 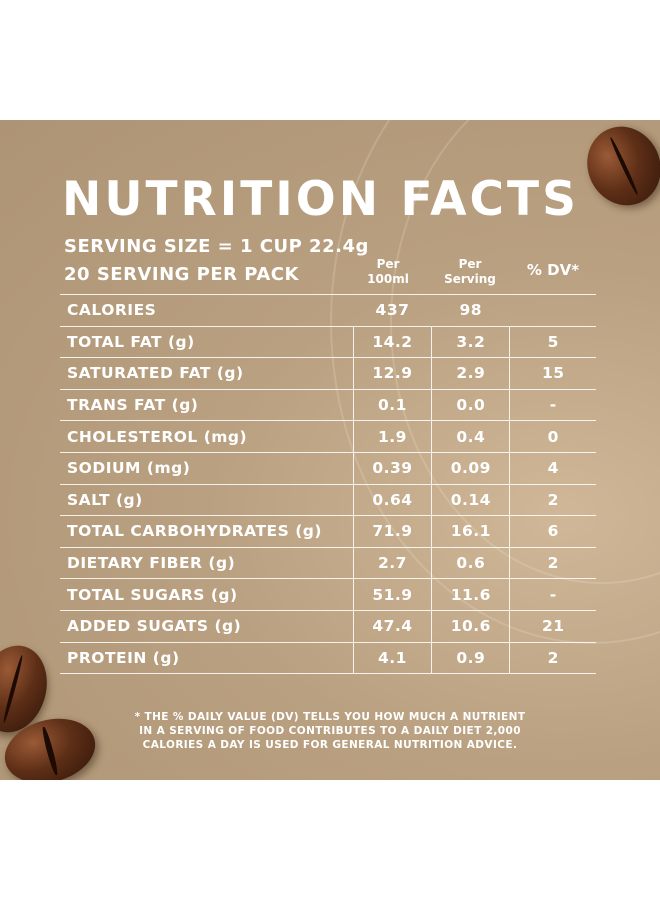 I want to click on value-per-serving: 0.4, so click(x=470, y=436).